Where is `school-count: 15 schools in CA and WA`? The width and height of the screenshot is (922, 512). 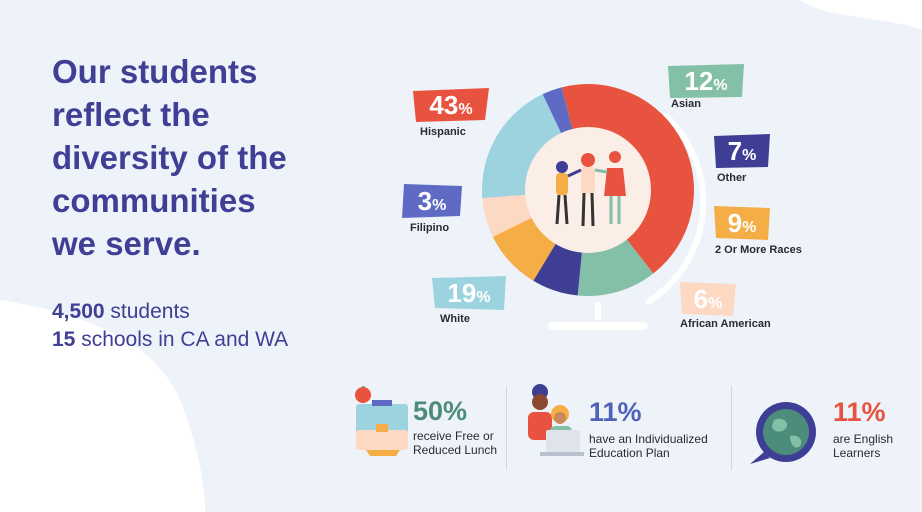 school-count: 15 schools in CA and WA is located at coordinates (170, 339).